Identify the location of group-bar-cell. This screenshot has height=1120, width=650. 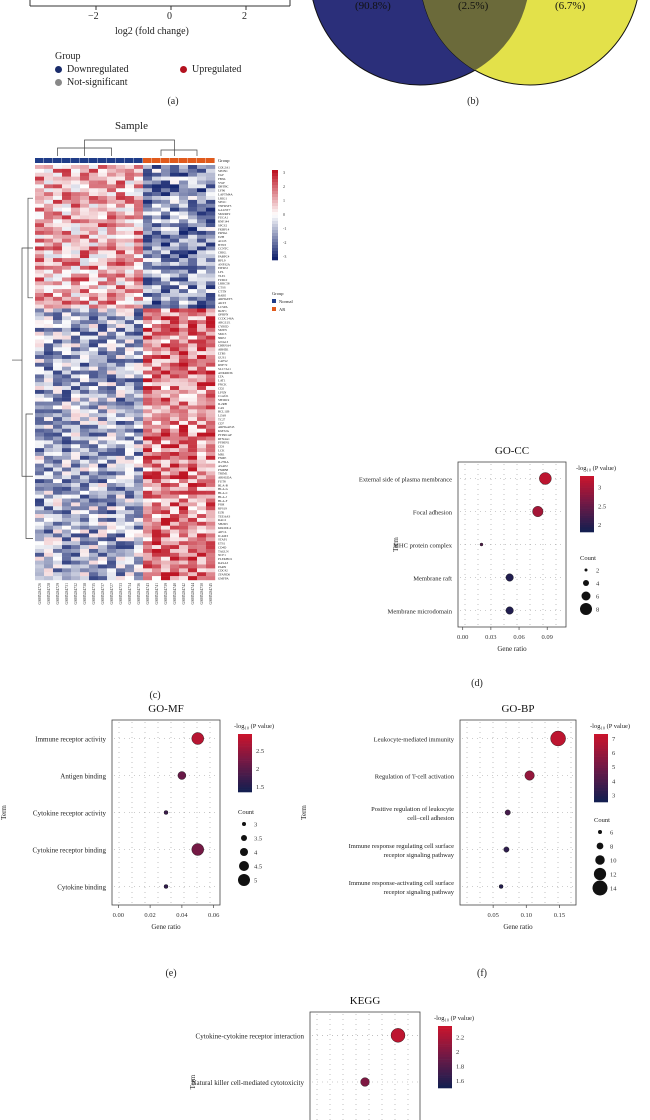
(183, 160).